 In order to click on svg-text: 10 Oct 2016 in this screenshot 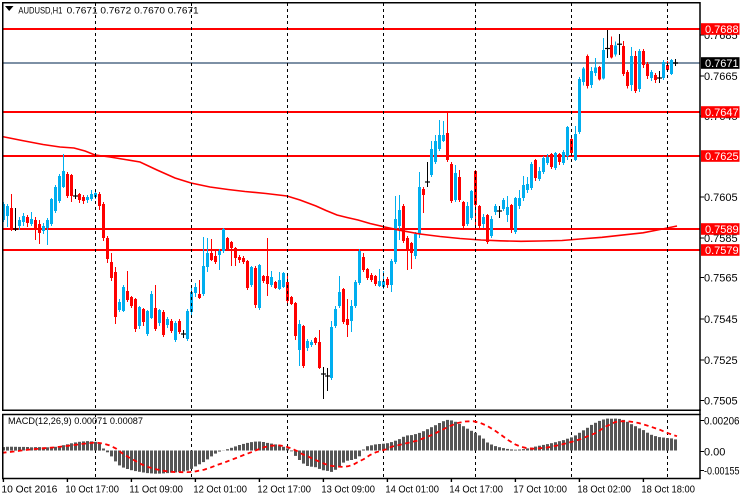, I will do `click(29, 490)`.